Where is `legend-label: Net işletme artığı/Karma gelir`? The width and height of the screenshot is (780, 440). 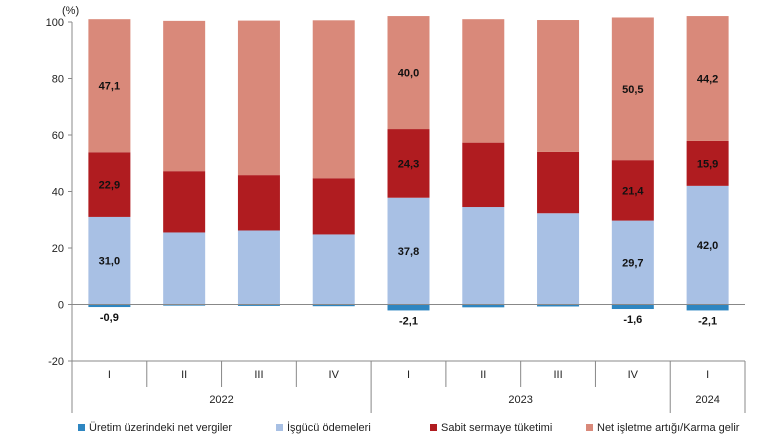
legend-label: Net işletme artığı/Karma gelir is located at coordinates (668, 428).